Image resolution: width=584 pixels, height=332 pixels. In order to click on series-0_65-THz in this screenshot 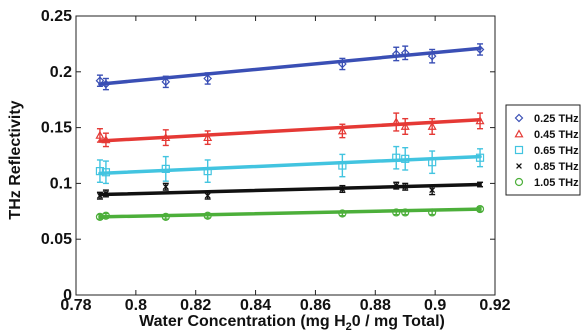, I will do `click(290, 165)`.